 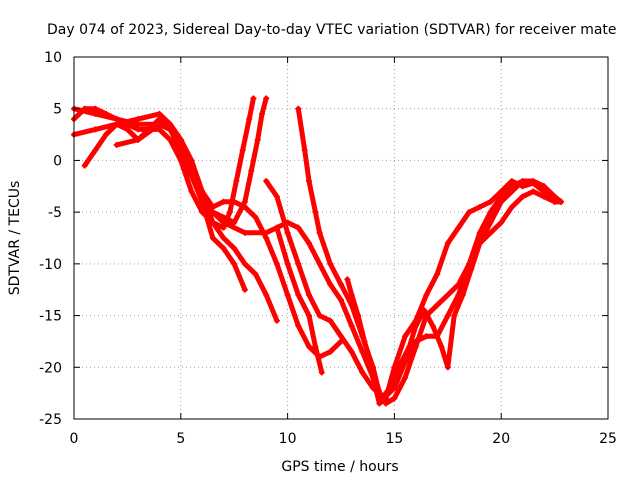 What do you see at coordinates (15, 238) in the screenshot?
I see `y-axis-label: SDTVAR / TECUs` at bounding box center [15, 238].